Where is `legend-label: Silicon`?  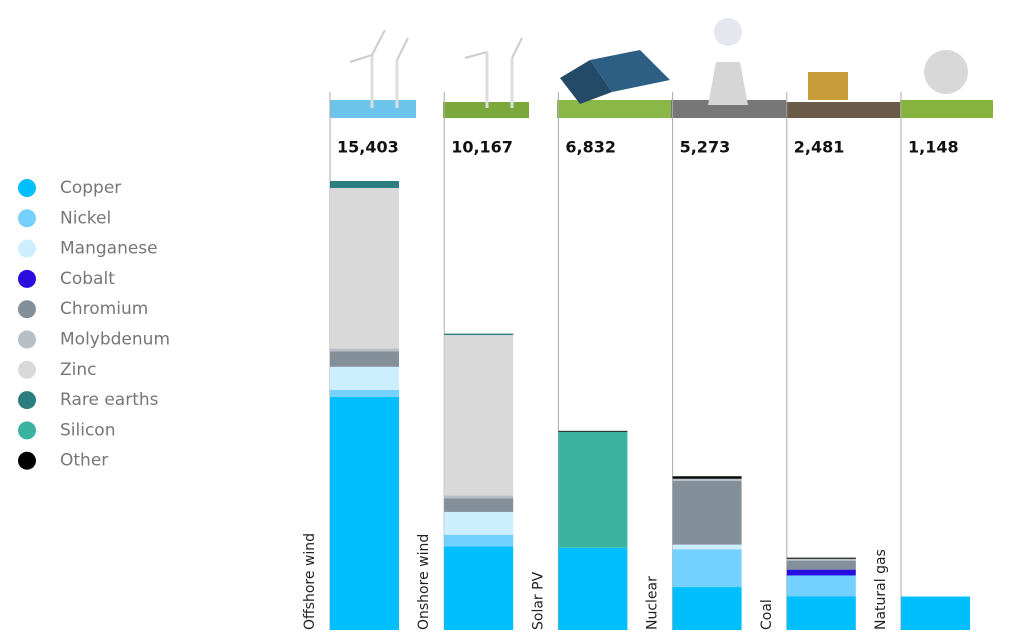
legend-label: Silicon is located at coordinates (87, 430).